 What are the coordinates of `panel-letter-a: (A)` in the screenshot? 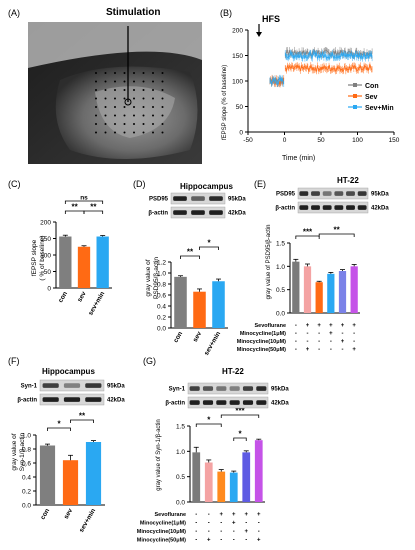 It's located at (14, 13).